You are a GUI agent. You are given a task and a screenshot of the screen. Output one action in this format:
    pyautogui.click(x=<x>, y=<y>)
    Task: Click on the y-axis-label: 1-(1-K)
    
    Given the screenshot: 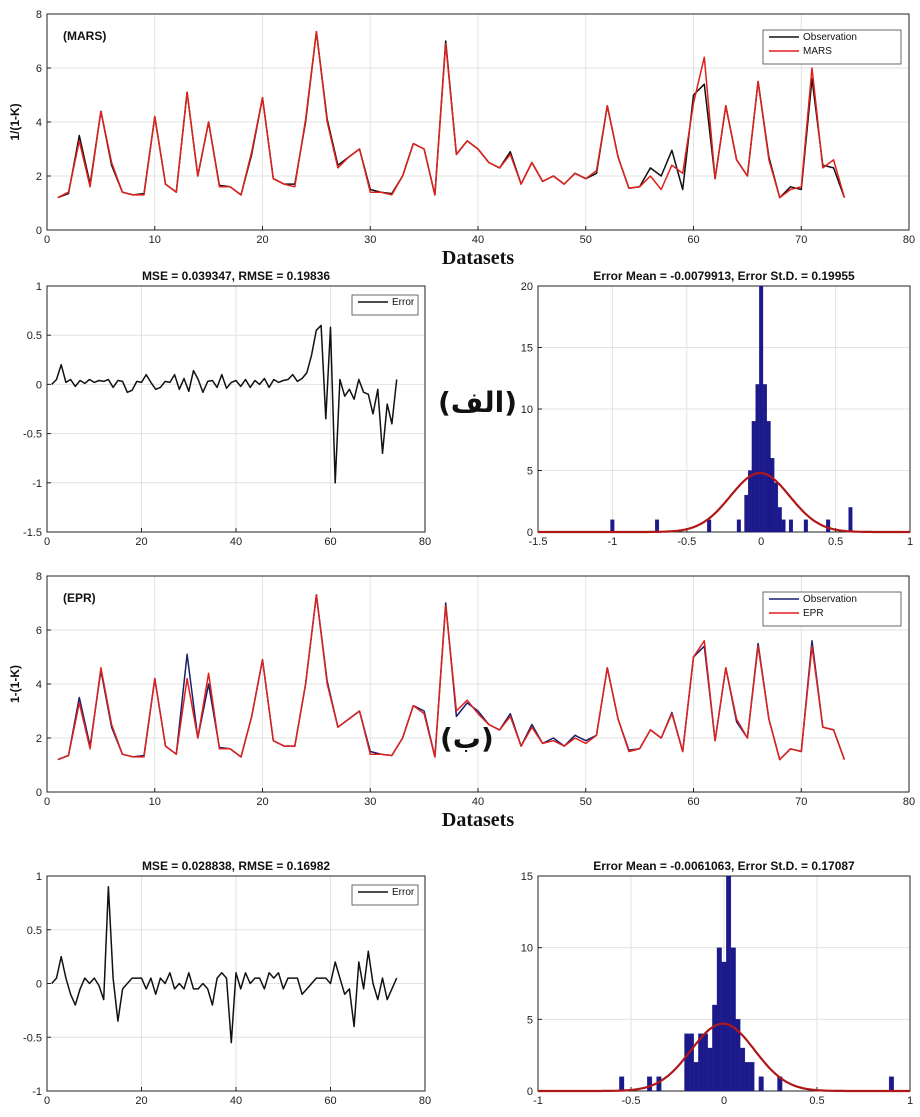 What is the action you would take?
    pyautogui.click(x=15, y=684)
    